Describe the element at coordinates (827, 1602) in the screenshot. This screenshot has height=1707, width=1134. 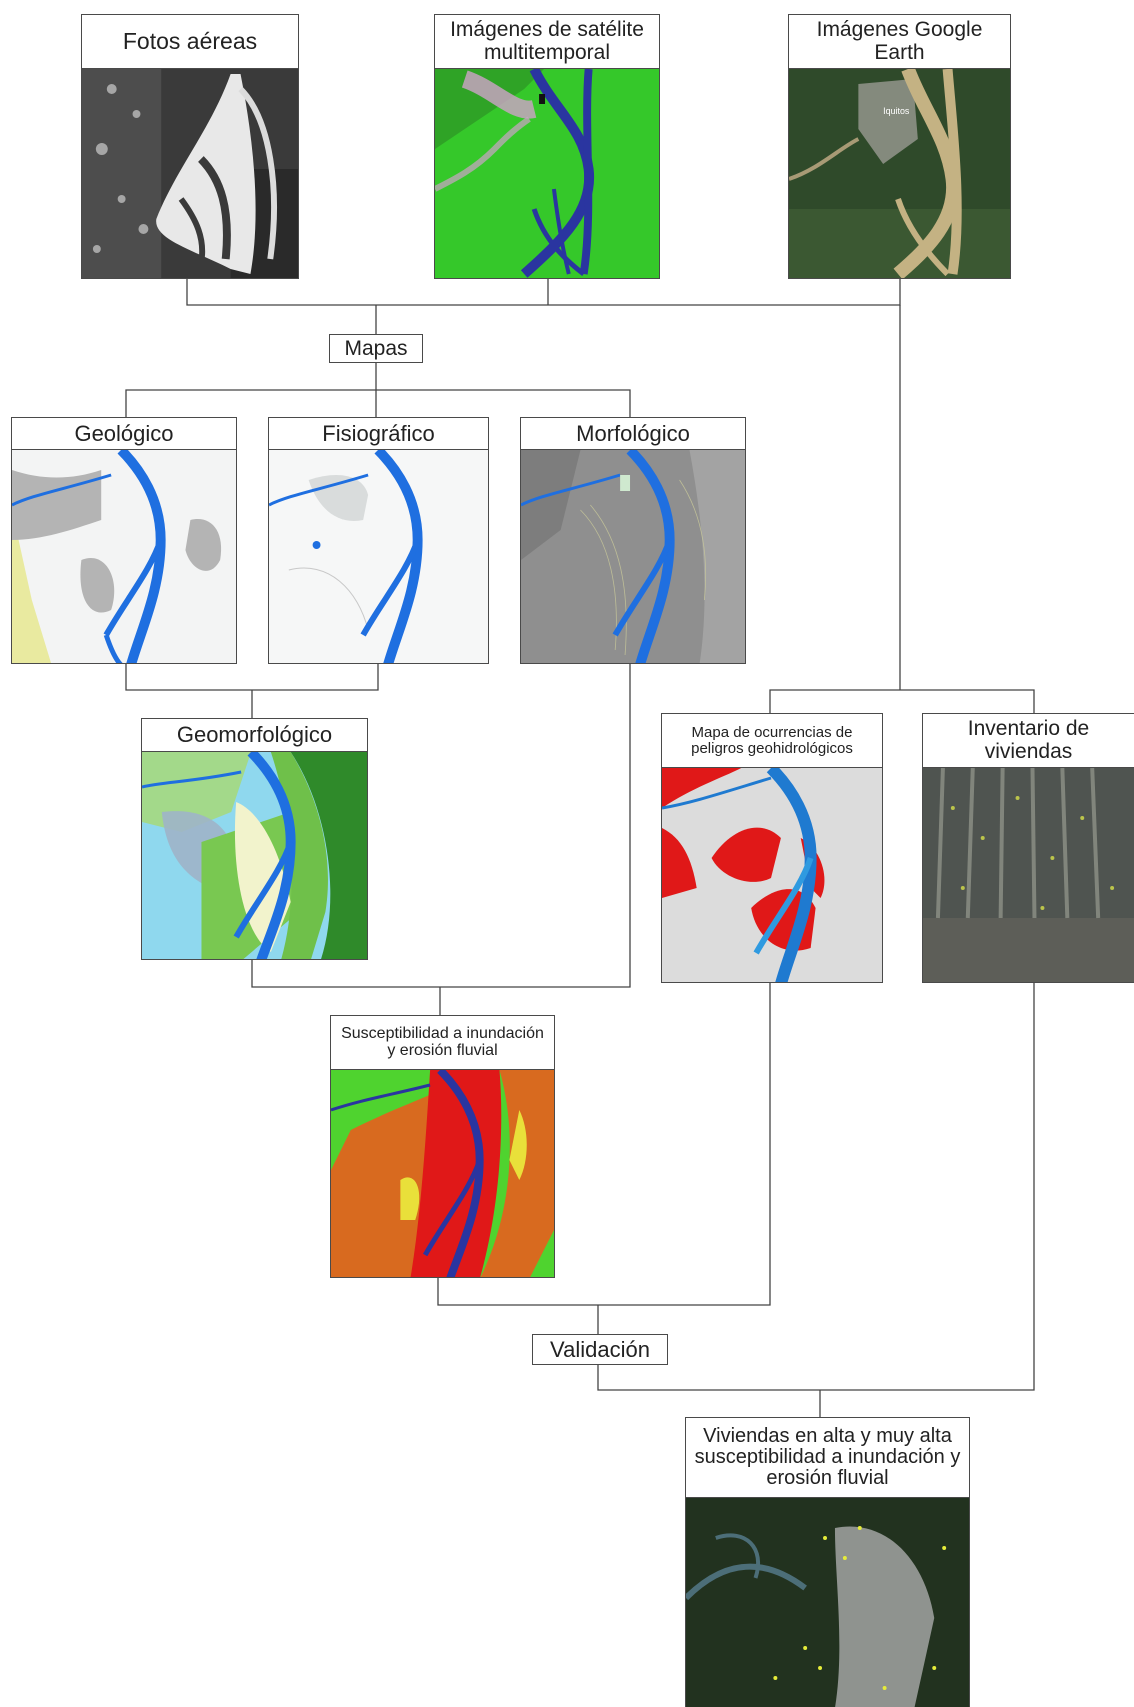
I see `housing-susceptibility-image` at that location.